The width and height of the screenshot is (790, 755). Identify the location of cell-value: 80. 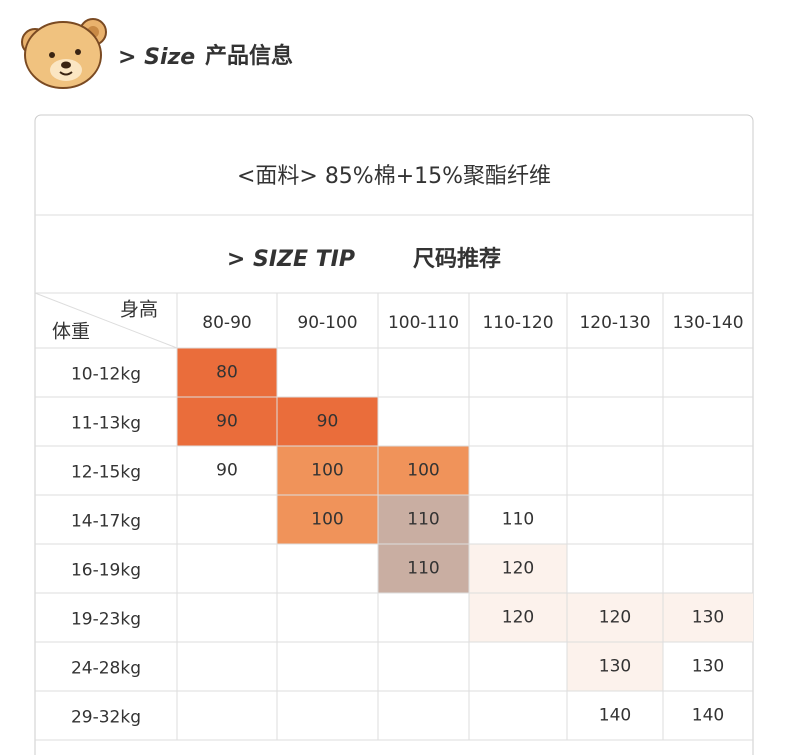
(227, 373).